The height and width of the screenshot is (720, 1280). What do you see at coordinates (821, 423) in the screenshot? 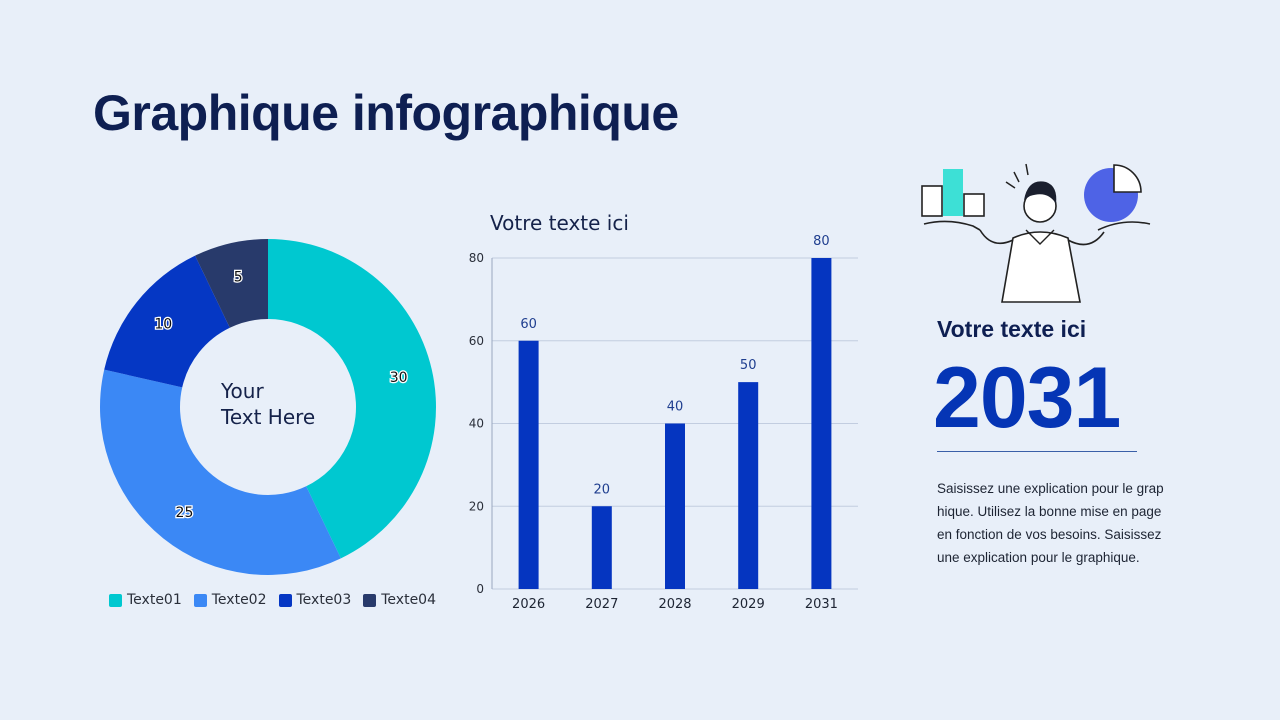
I see `bar-2031` at bounding box center [821, 423].